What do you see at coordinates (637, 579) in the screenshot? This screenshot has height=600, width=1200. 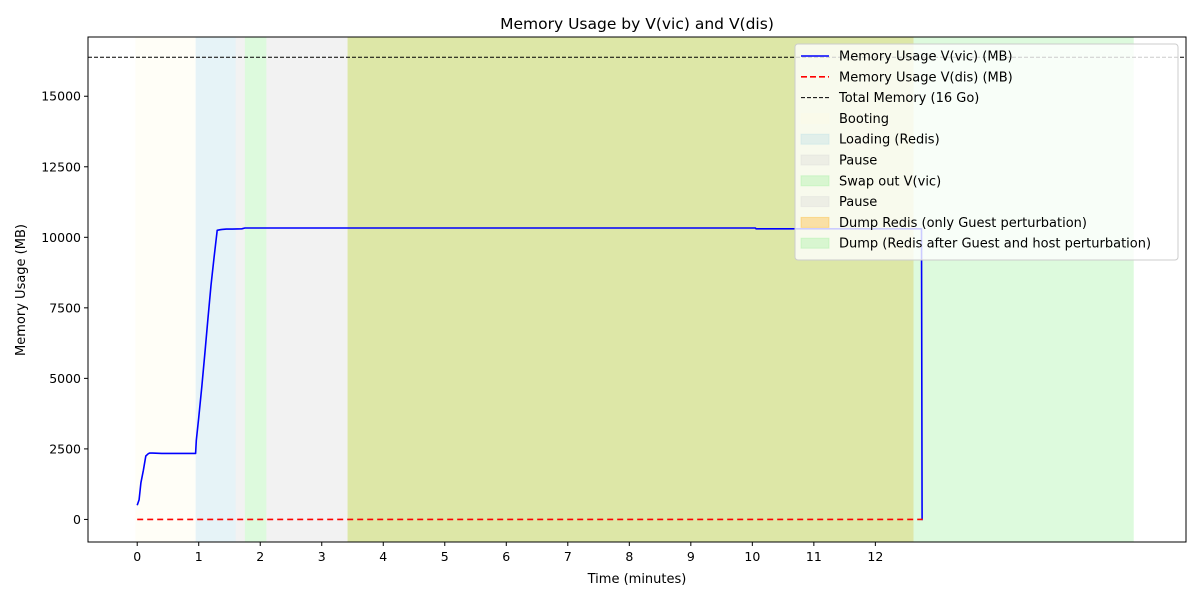 I see `x-axis-title: Time (minutes)` at bounding box center [637, 579].